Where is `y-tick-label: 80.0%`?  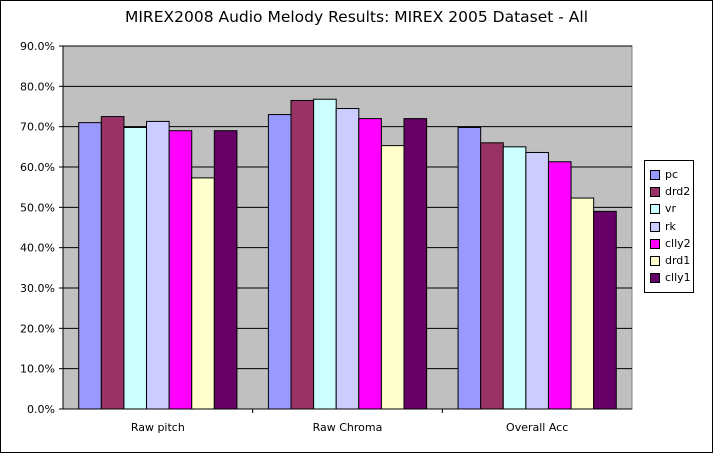
y-tick-label: 80.0% is located at coordinates (37, 86).